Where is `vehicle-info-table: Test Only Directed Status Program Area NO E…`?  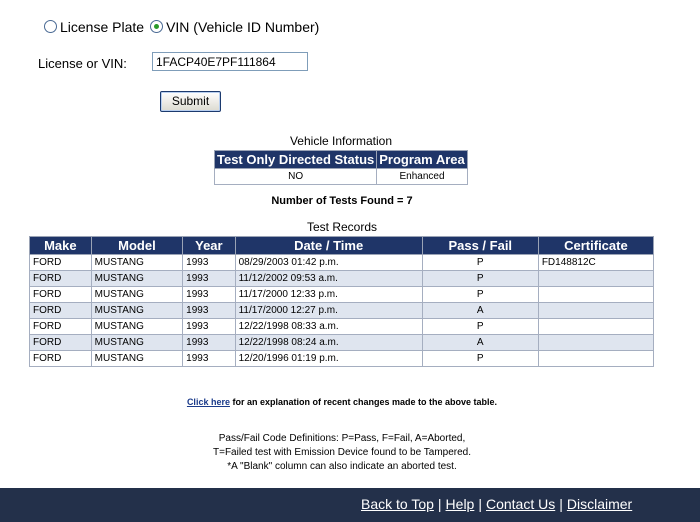
vehicle-info-table: Test Only Directed Status Program Area NO E… is located at coordinates (340, 167).